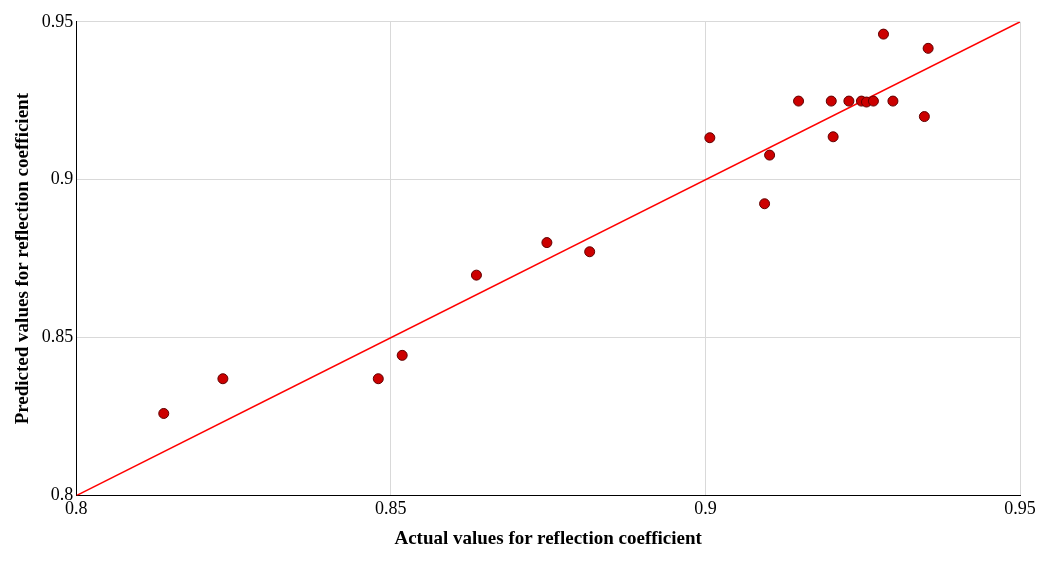 Image resolution: width=1048 pixels, height=562 pixels. I want to click on x-tick-label: 0.95, so click(1020, 508).